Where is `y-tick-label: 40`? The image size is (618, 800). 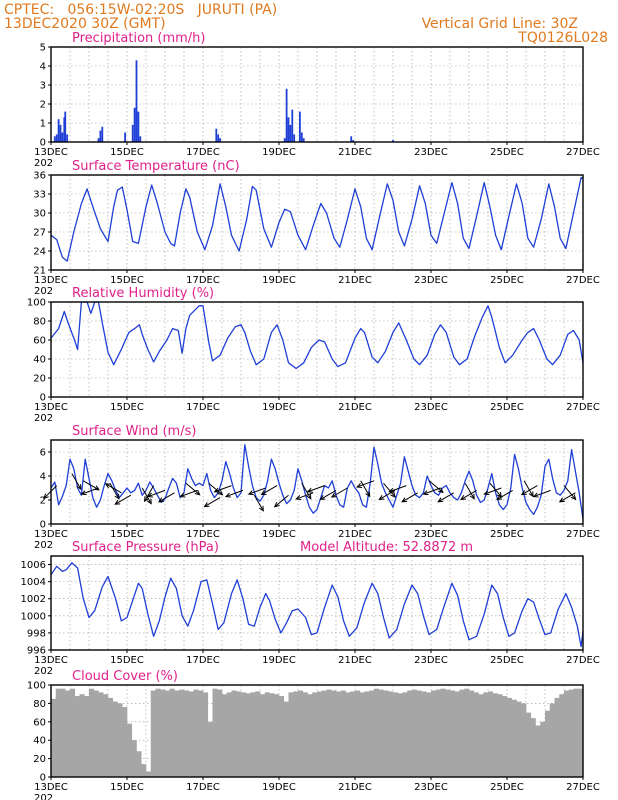
y-tick-label: 40 is located at coordinates (39, 741).